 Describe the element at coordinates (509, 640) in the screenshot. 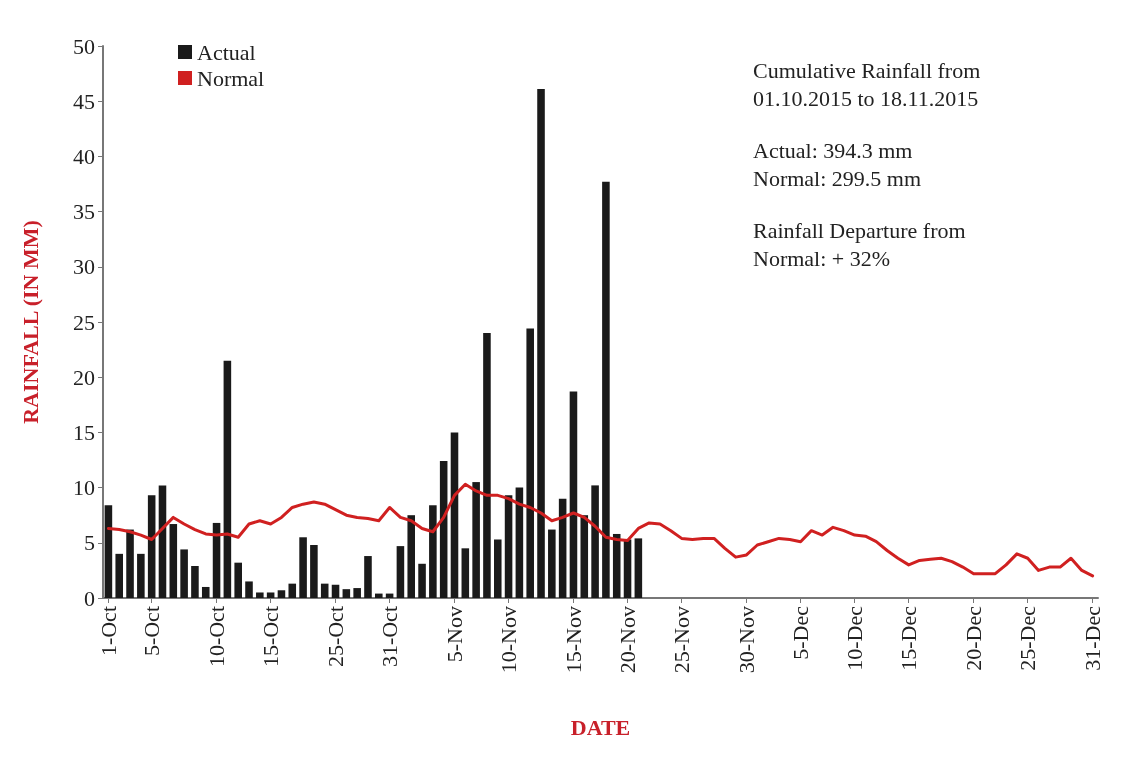

I see `x-tick-label: 10-Nov` at that location.